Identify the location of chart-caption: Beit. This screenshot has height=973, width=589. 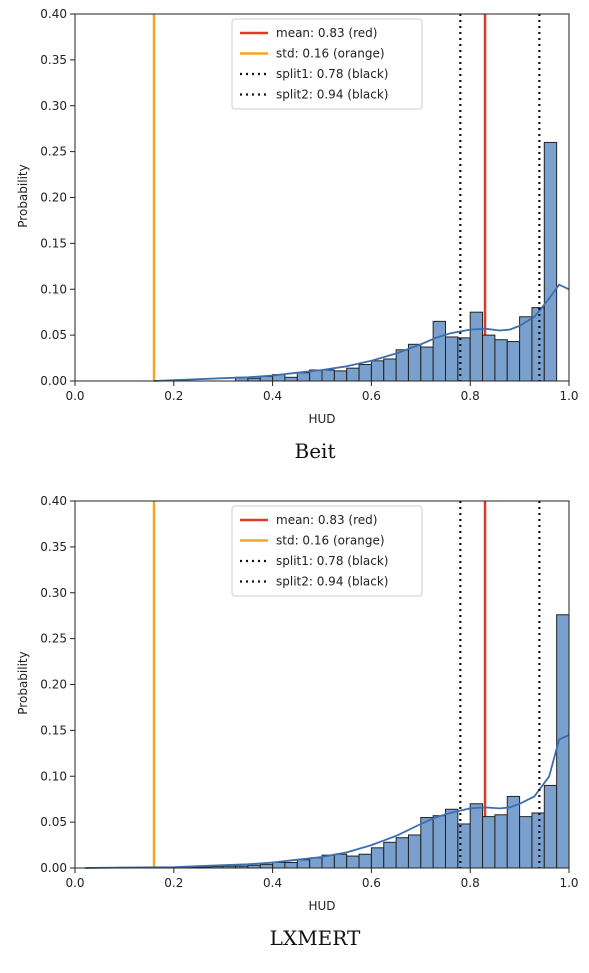
(315, 451).